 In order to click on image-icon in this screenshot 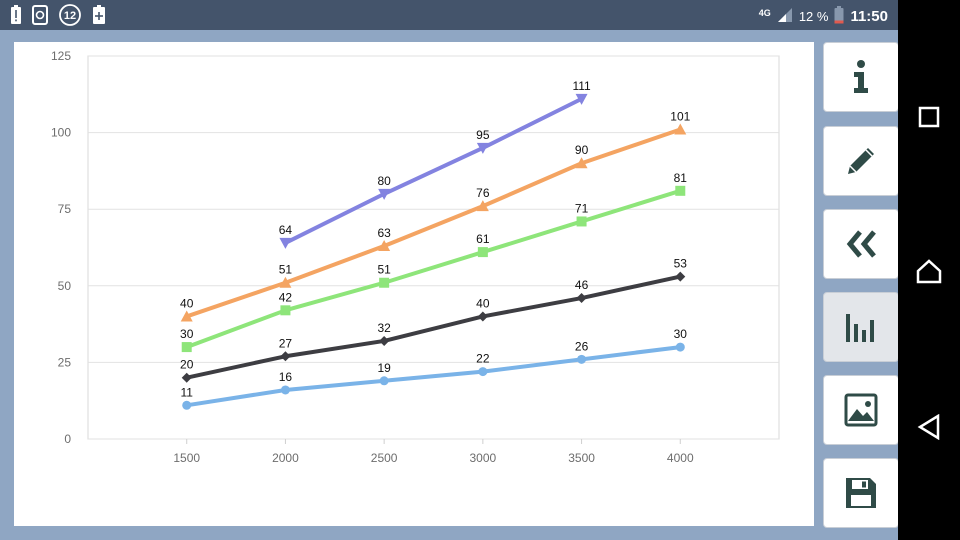, I will do `click(861, 410)`.